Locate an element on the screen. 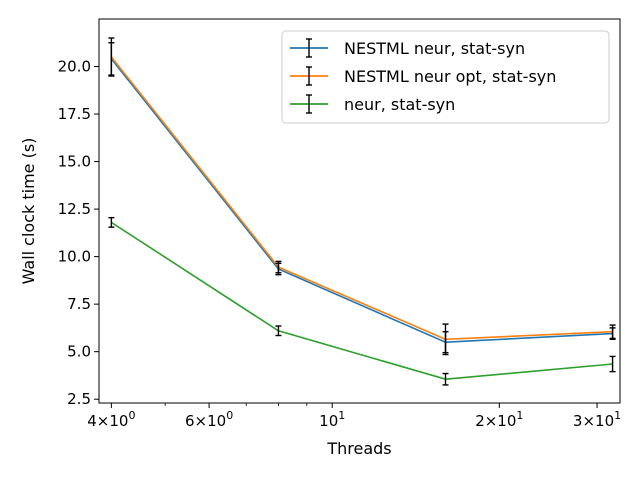 The width and height of the screenshot is (640, 480). y-tick-label: 17.5 is located at coordinates (74, 114).